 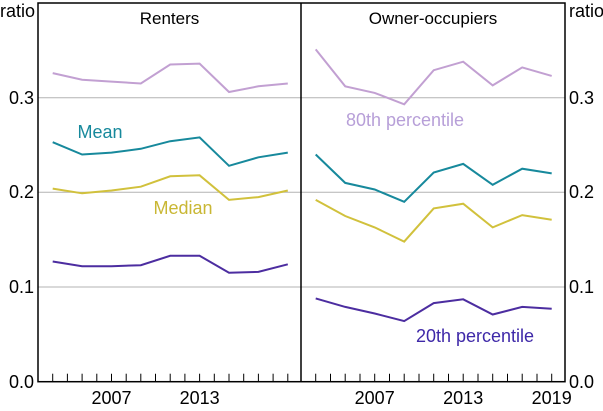 What do you see at coordinates (170, 151) in the screenshot?
I see `line-renters-mean` at bounding box center [170, 151].